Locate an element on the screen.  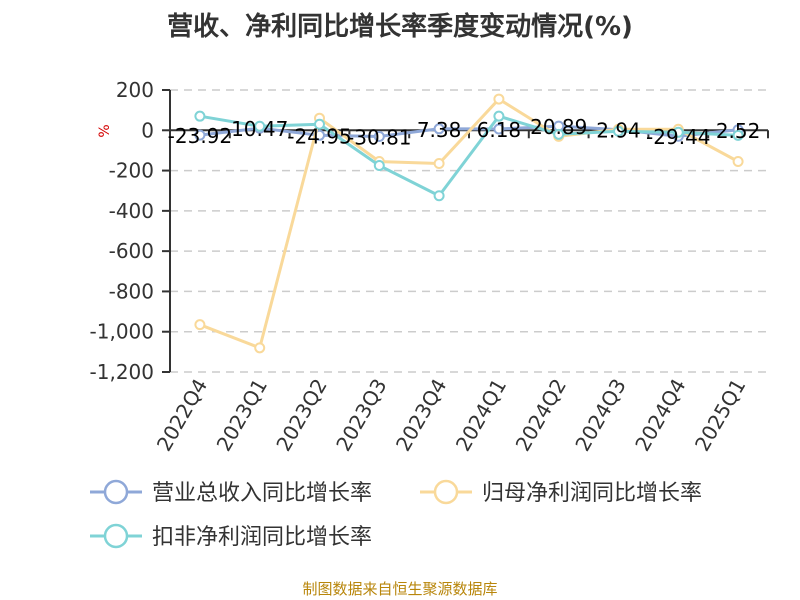
x-tick-label: 2023Q1 is located at coordinates (242, 415).